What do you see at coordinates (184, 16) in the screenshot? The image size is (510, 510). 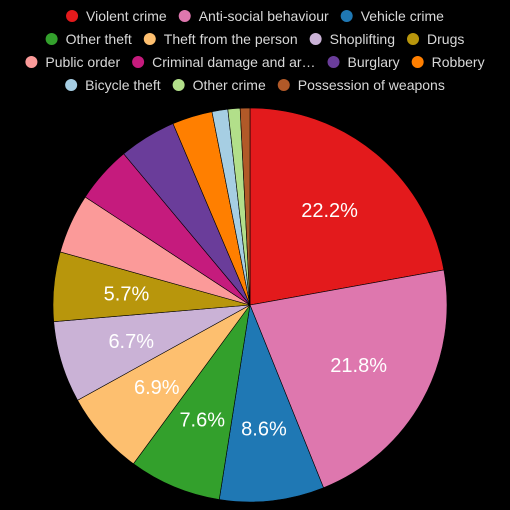 I see `legend-marker-anti-social-behaviour` at bounding box center [184, 16].